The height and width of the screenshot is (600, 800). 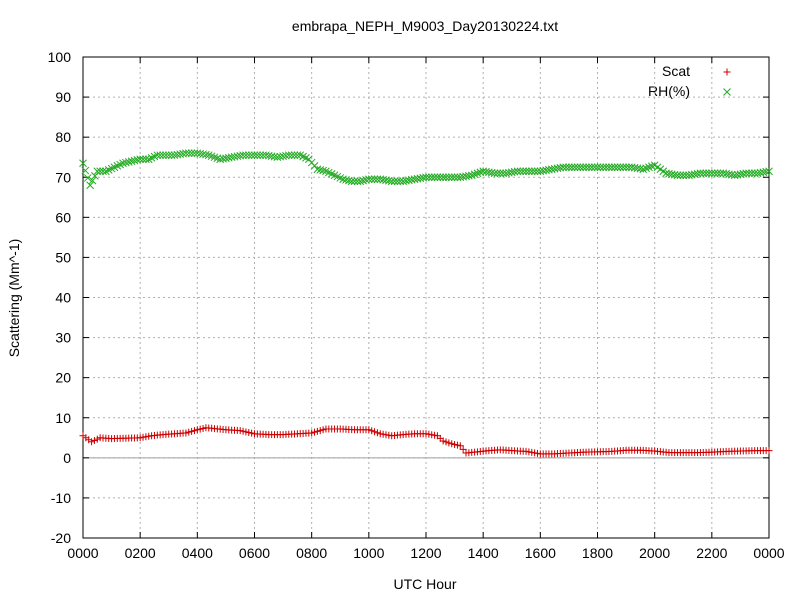 I want to click on series-rh, so click(x=426, y=169).